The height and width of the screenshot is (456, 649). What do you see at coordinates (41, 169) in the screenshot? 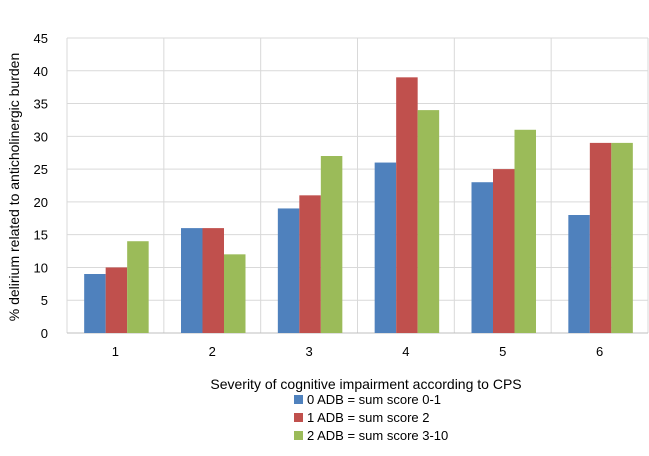
I see `y-tick-label: 25` at bounding box center [41, 169].